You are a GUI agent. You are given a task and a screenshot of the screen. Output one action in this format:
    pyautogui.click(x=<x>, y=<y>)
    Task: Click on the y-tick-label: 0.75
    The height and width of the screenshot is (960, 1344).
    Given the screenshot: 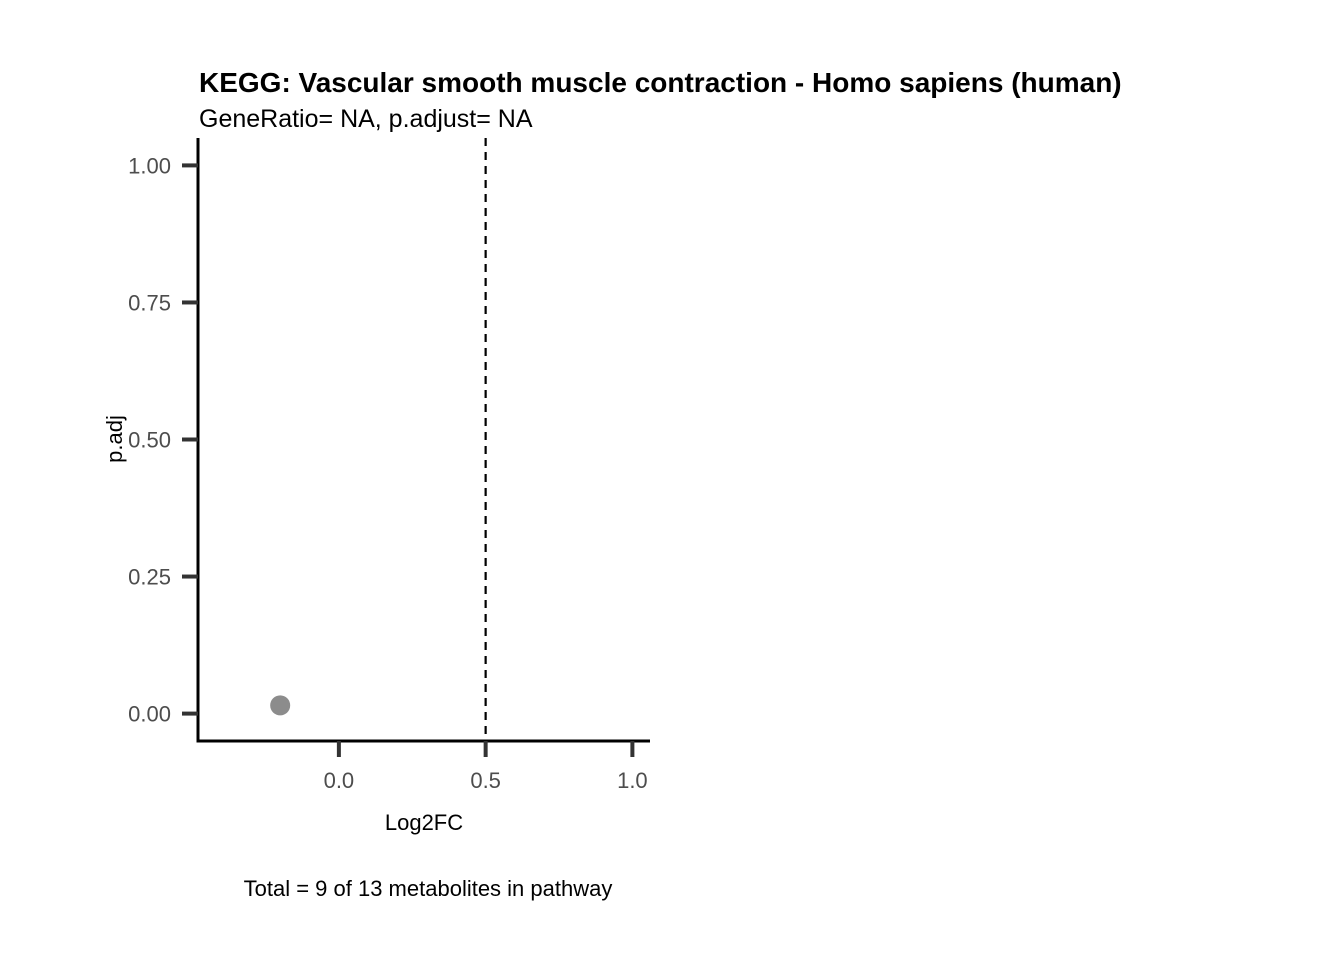 What is the action you would take?
    pyautogui.click(x=149, y=302)
    